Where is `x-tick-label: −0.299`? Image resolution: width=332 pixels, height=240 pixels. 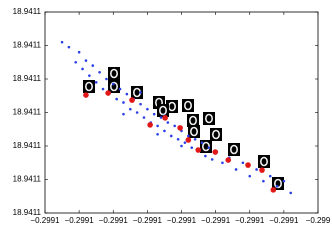
x-tick-label: −0.299 is located at coordinates (318, 220).